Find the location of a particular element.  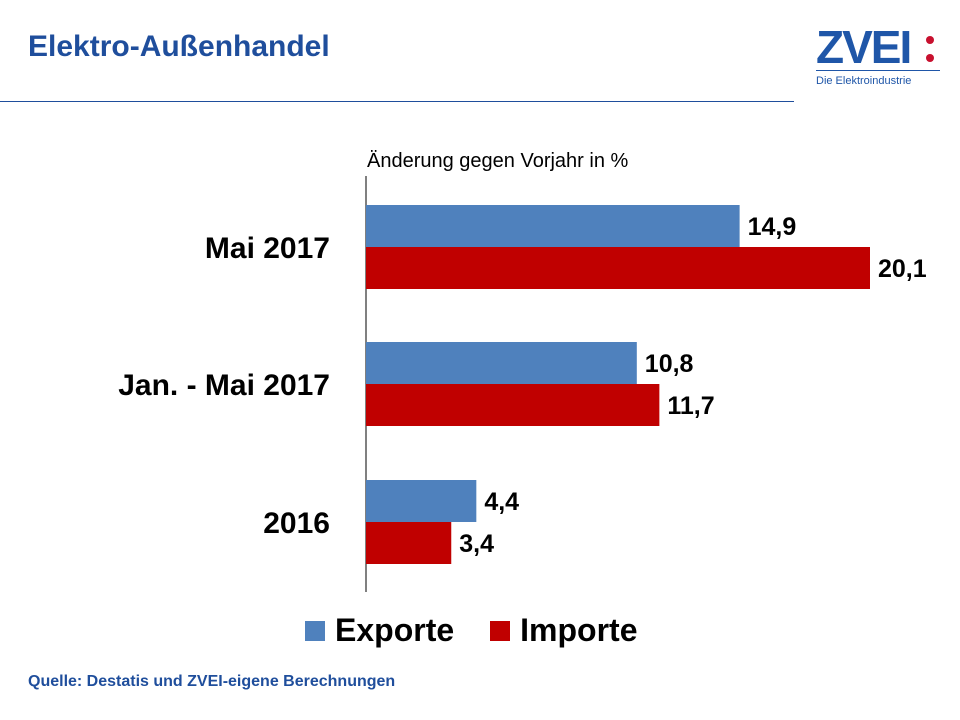

data-label: 11,7 is located at coordinates (690, 406).